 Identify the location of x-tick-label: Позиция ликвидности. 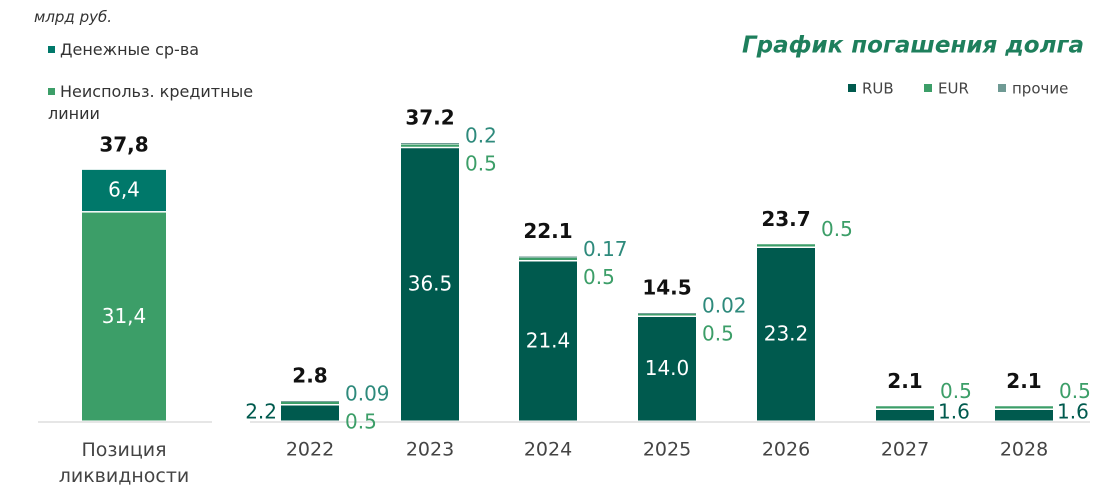
(124, 462).